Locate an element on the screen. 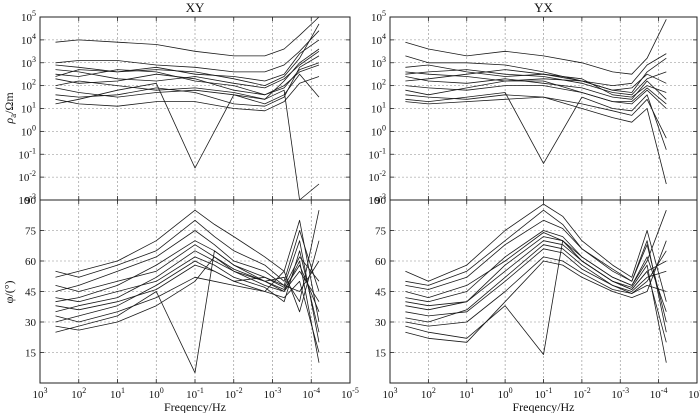  panel-title: YX is located at coordinates (543, 7).